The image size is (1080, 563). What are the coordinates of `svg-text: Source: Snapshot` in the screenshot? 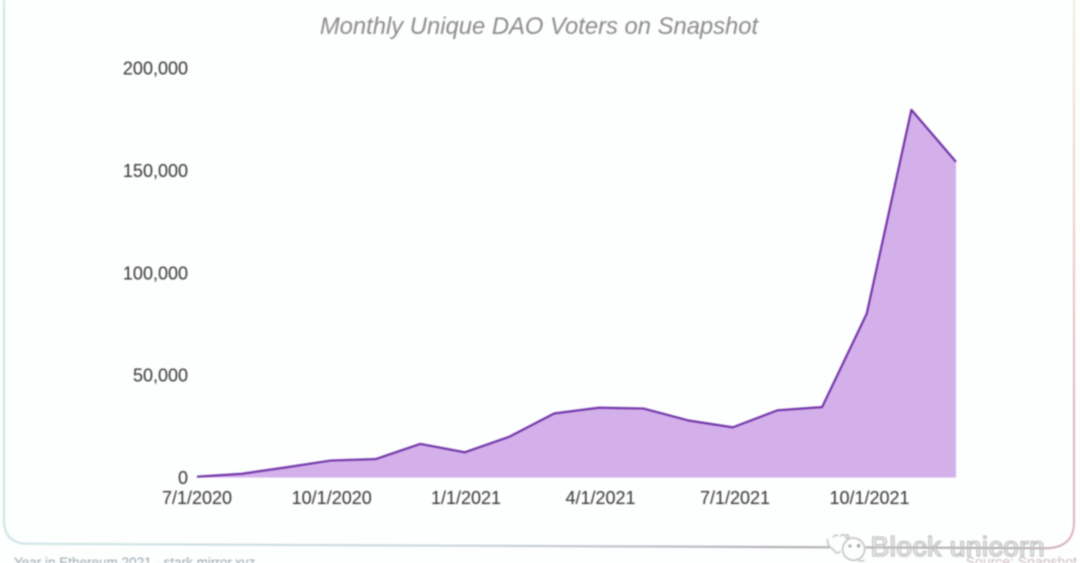 It's located at (1021, 558).